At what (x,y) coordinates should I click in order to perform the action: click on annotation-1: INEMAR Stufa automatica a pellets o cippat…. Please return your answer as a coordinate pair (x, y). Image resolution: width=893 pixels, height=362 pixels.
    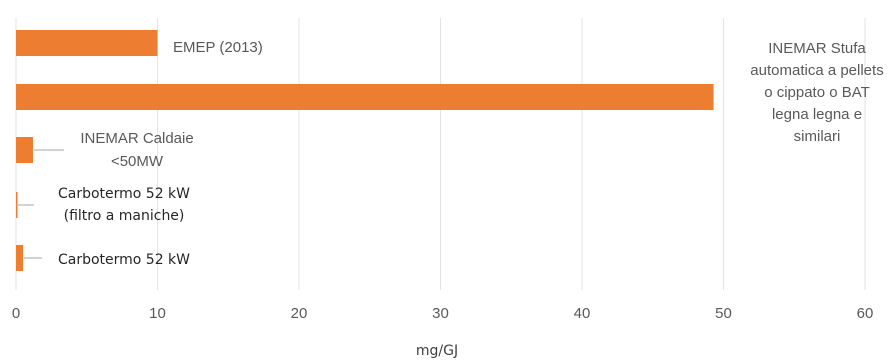
    Looking at the image, I should click on (816, 92).